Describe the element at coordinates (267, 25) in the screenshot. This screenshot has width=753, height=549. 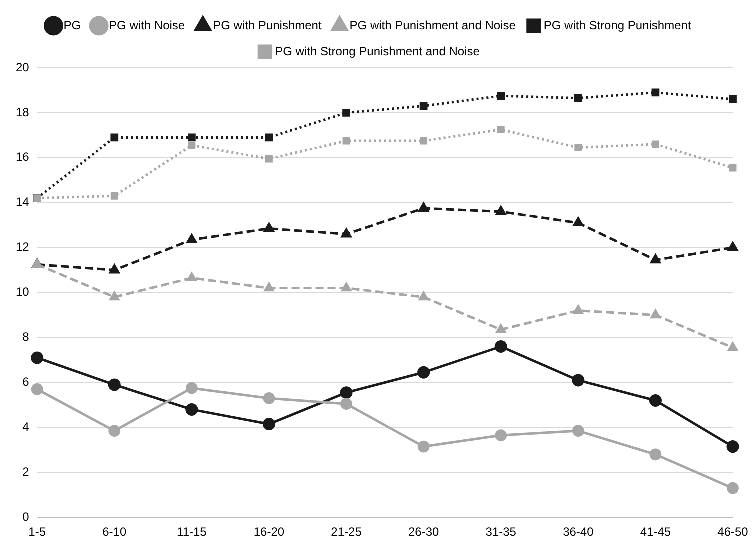
I see `legend-label: PG with Punishment` at that location.